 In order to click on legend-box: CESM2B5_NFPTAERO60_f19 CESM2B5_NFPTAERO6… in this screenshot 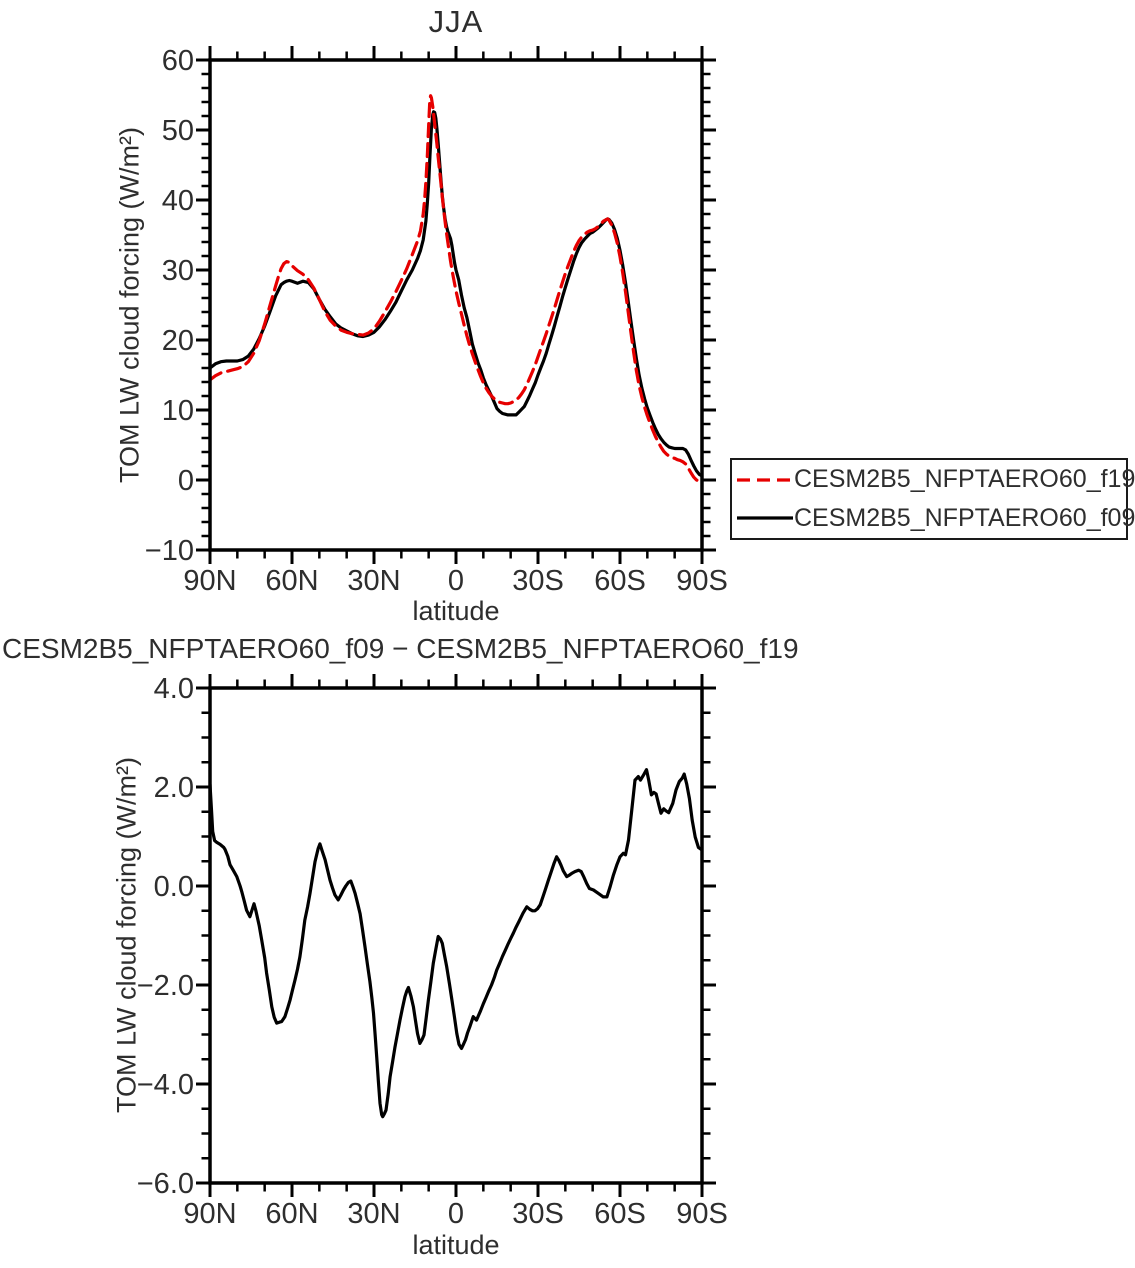, I will do `click(932, 499)`.